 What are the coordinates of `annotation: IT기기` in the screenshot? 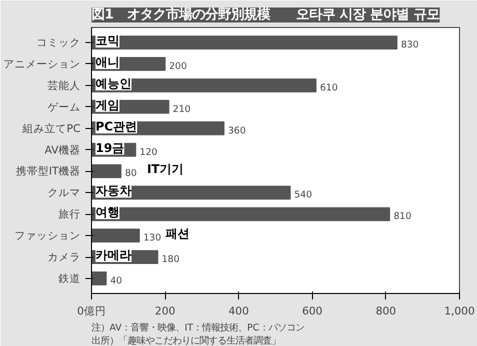 It's located at (165, 169).